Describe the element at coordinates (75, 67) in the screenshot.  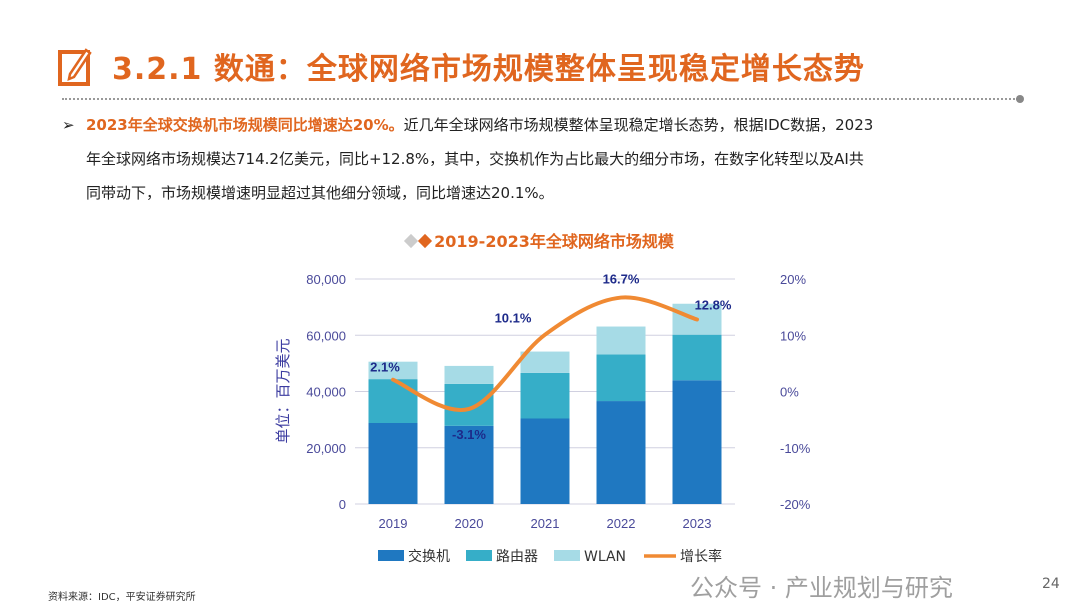
I see `pencil-note-icon` at that location.